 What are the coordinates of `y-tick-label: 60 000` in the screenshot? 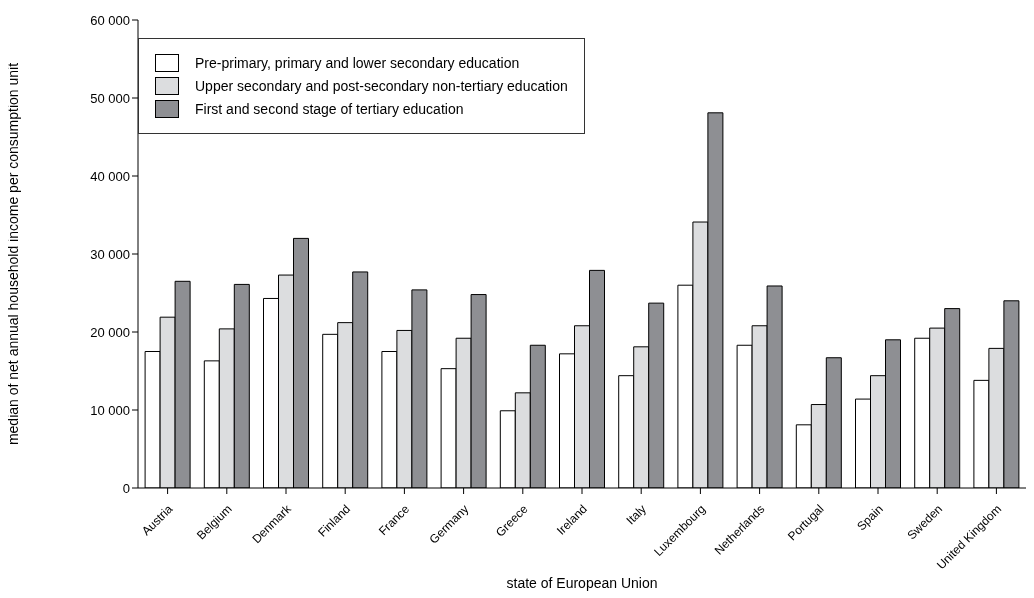 It's located at (110, 20).